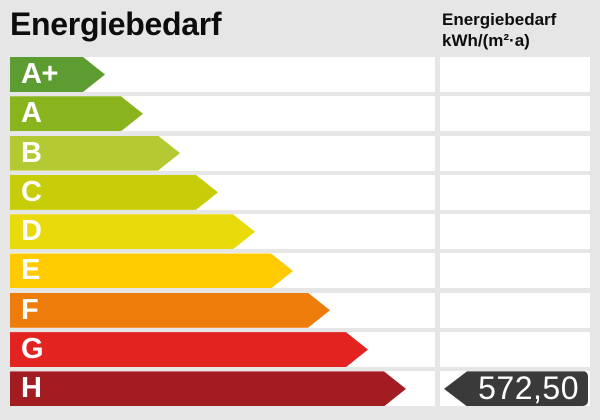  I want to click on rating-bar-arrow: E, so click(151, 270).